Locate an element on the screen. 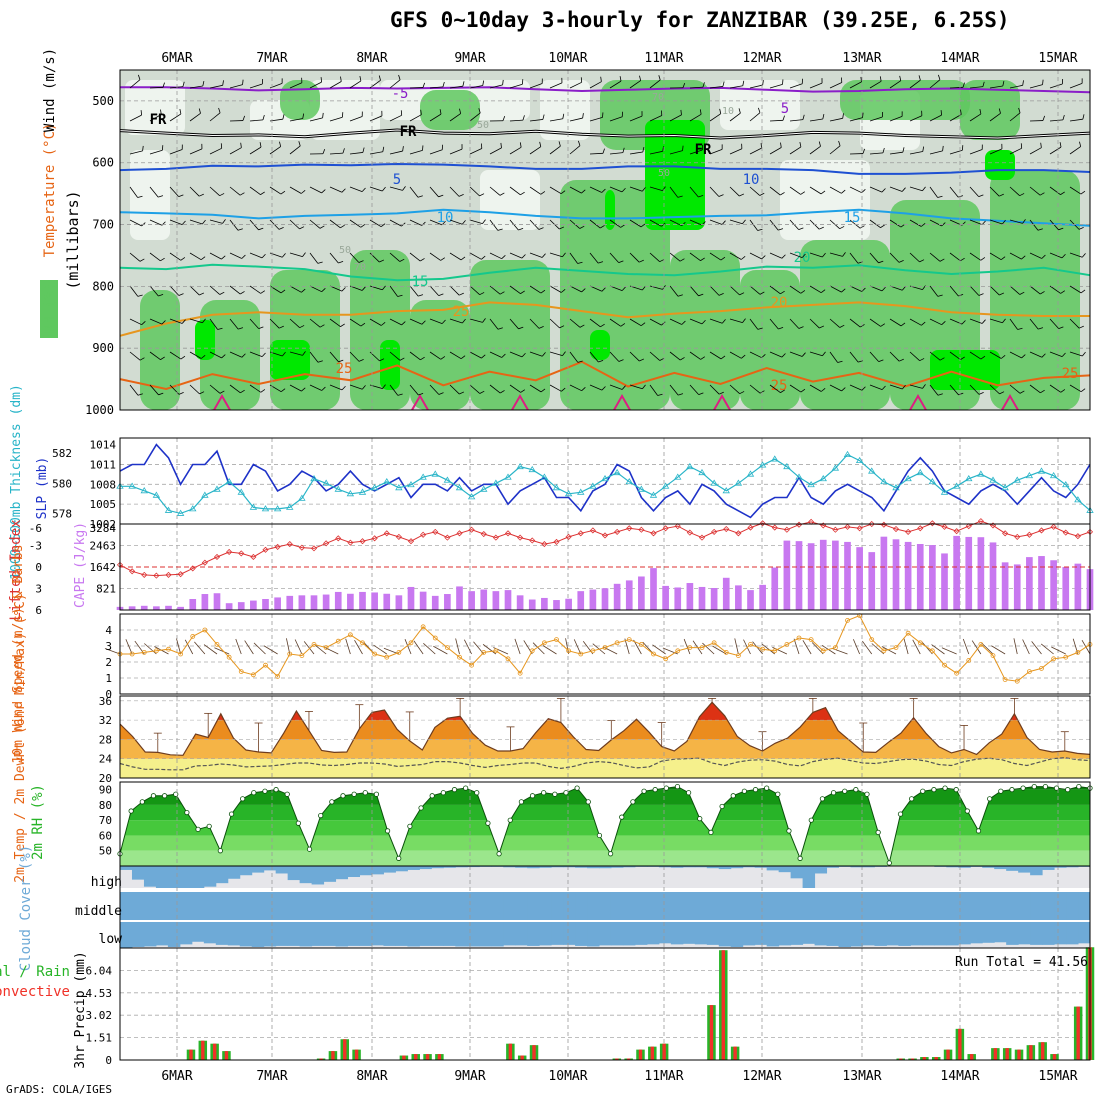  date-label-bottom: 11MAR is located at coordinates (663, 1076).